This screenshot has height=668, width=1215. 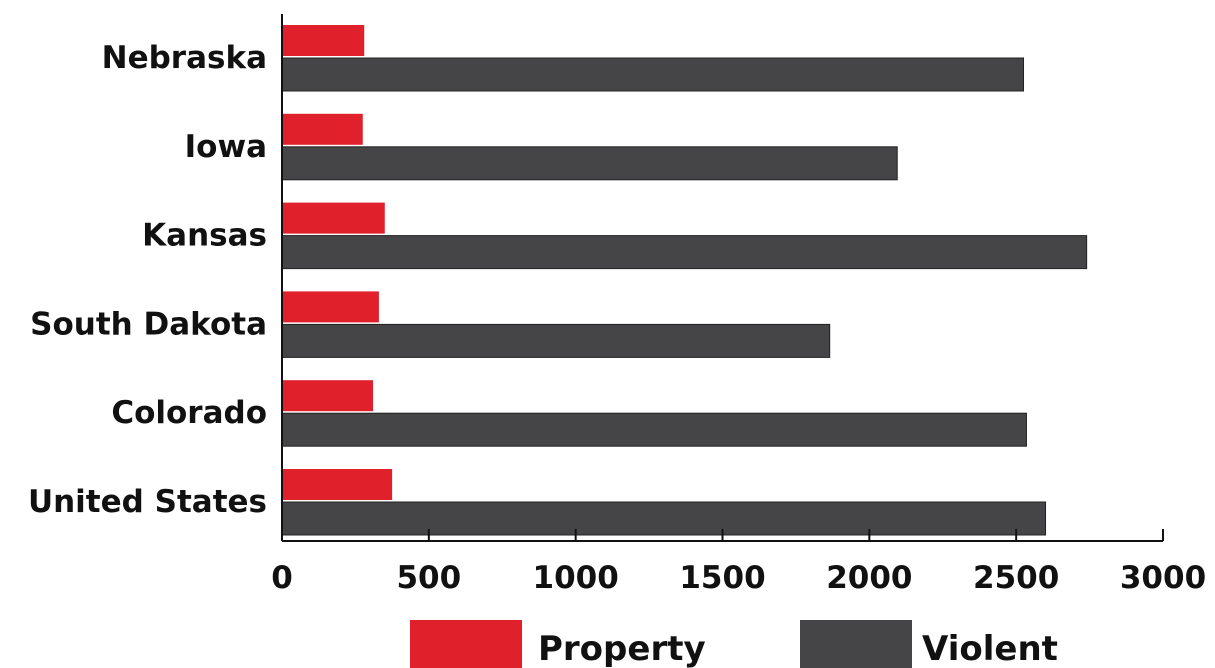 What do you see at coordinates (622, 648) in the screenshot?
I see `legend-label-property: Property` at bounding box center [622, 648].